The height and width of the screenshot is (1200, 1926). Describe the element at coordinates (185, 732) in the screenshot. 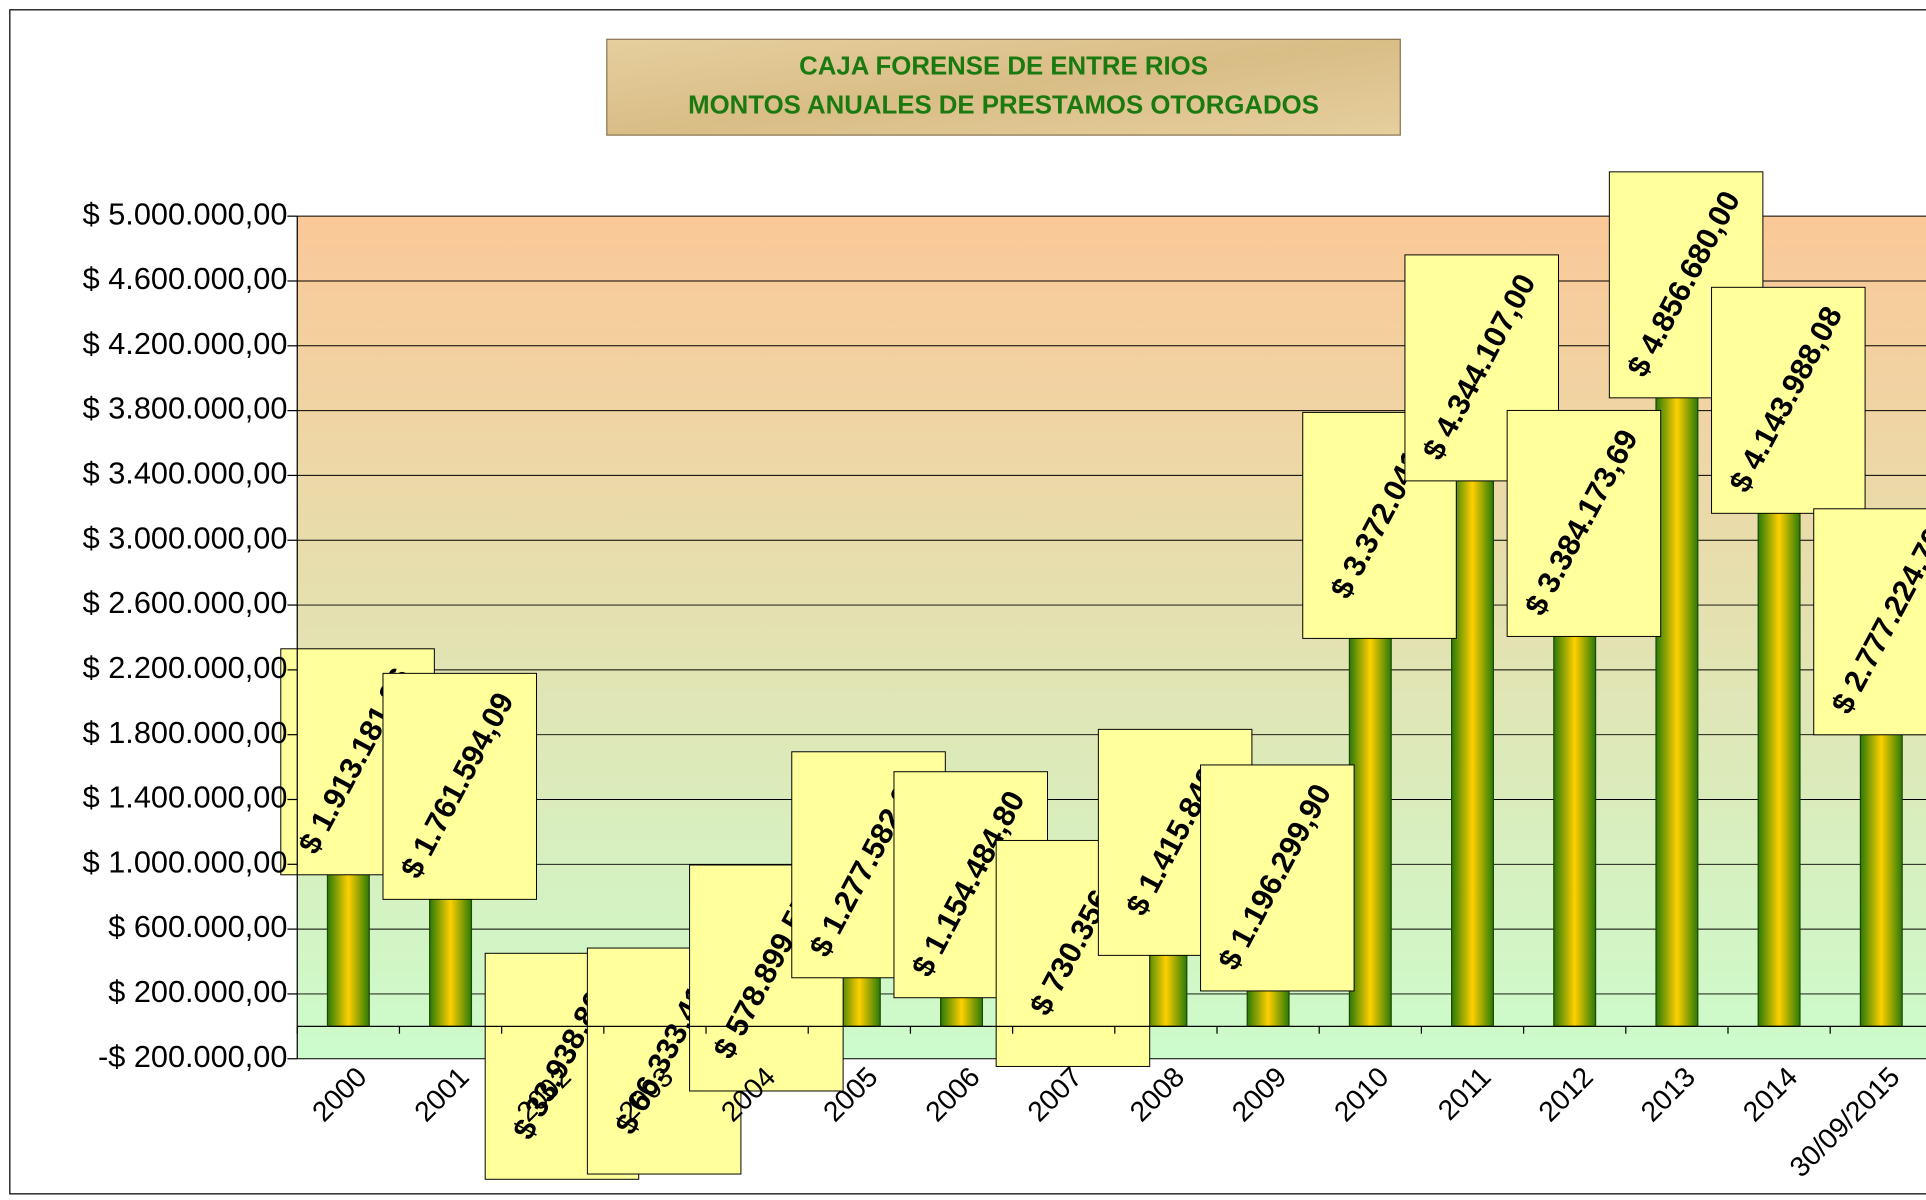

I see `y-tick-label: $ 1.800.000,00` at that location.